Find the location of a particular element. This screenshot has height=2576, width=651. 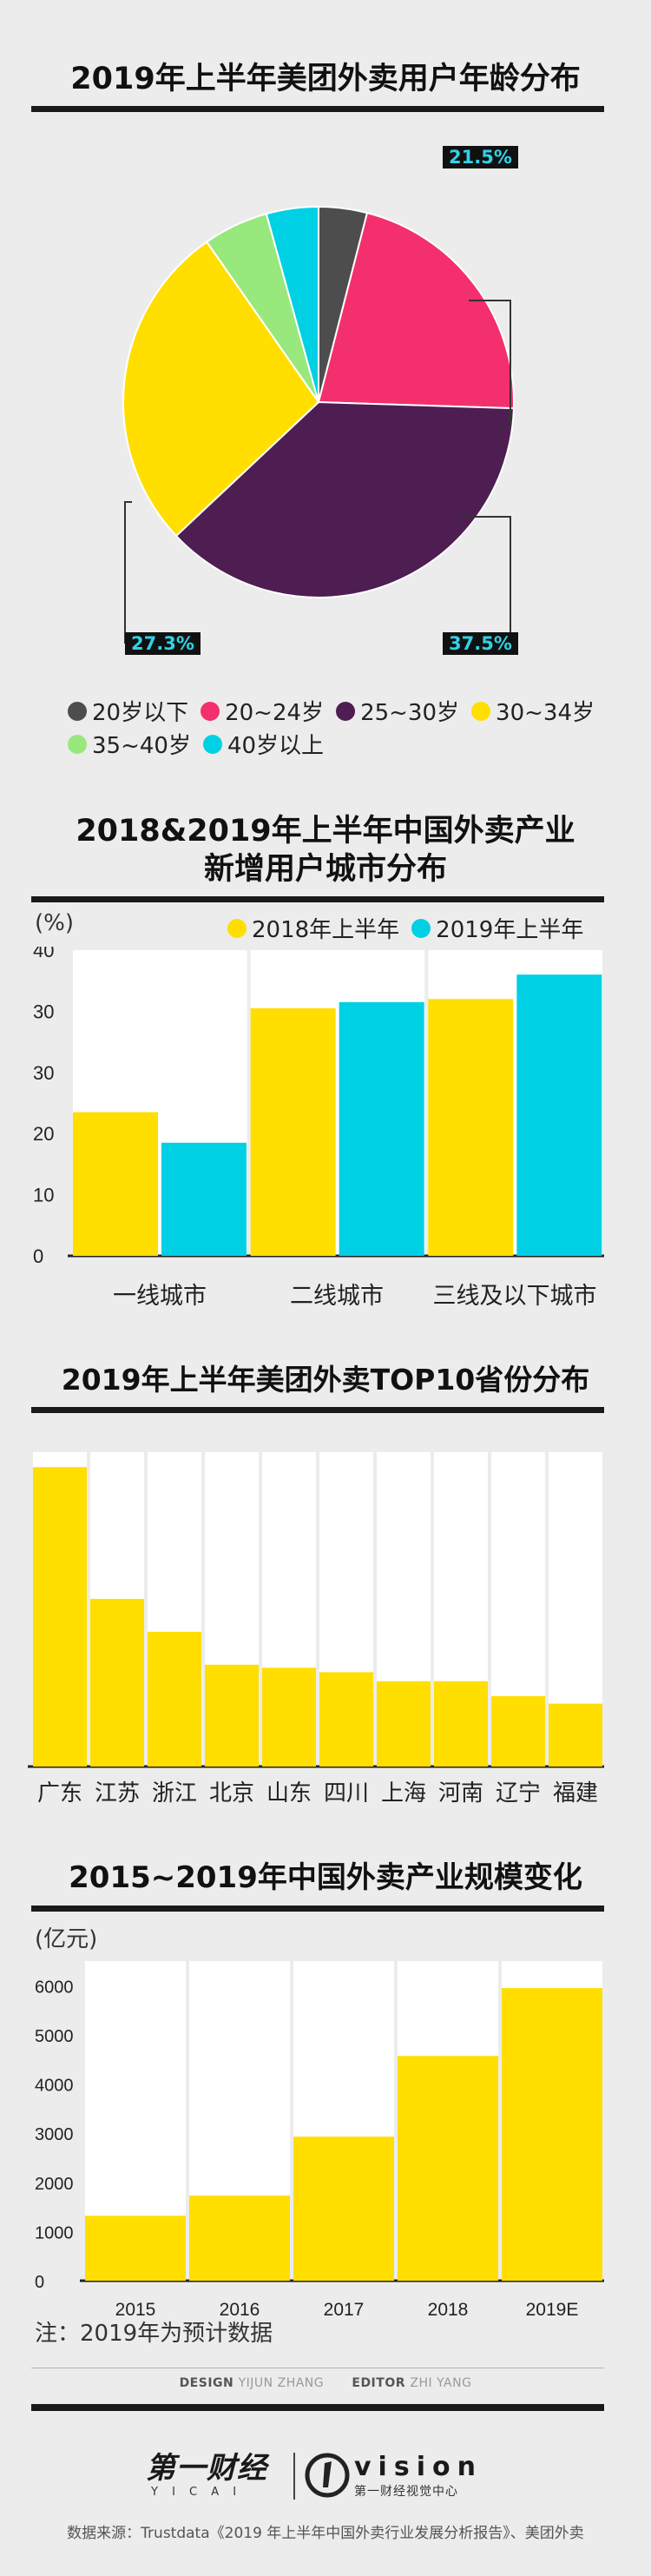

age-pie-chart is located at coordinates (318, 425).